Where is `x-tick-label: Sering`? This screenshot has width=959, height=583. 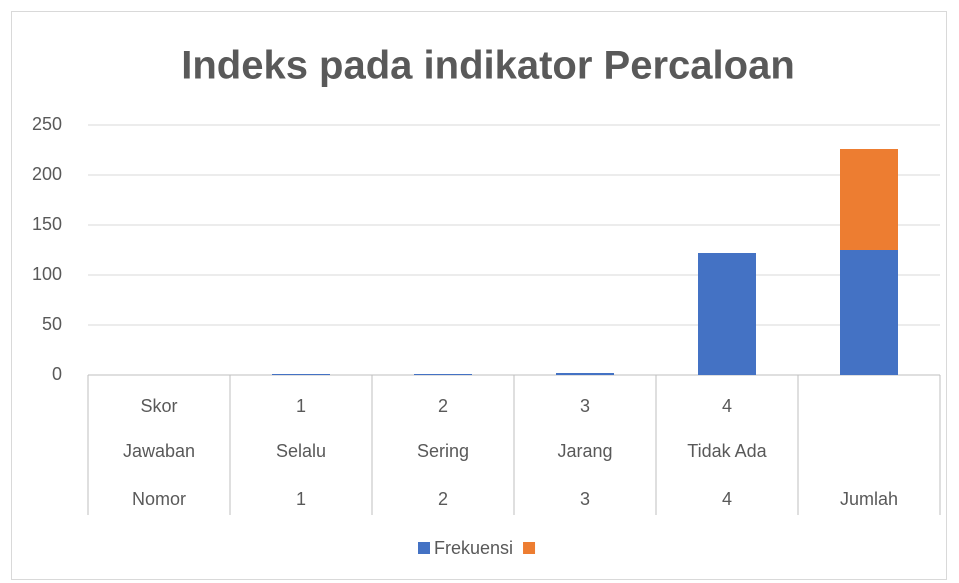
x-tick-label: Sering is located at coordinates (443, 451).